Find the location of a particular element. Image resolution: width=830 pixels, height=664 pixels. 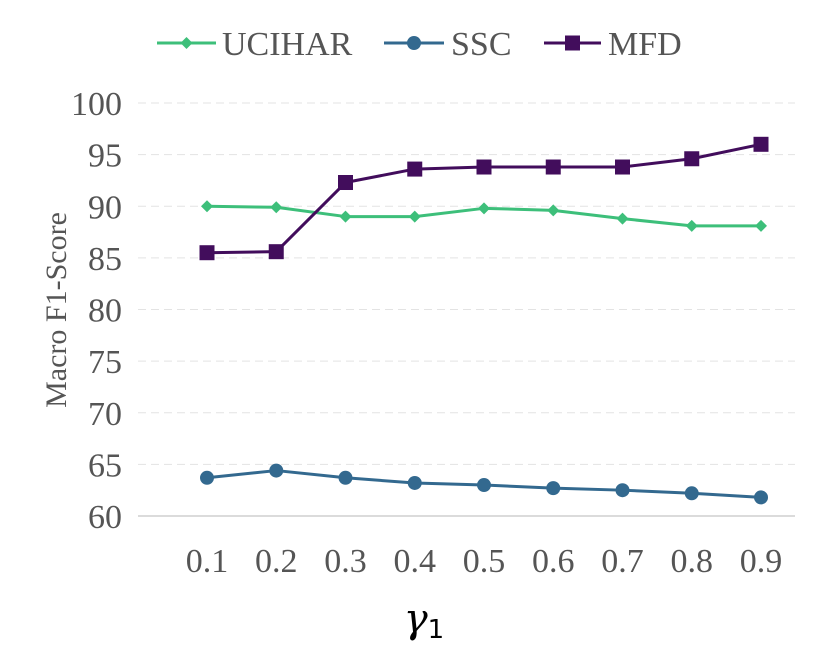

x-tick-labels: 0.1 0.2 0.3 0.4 0.5 0.6 0.7 0.8 0.9 is located at coordinates (484, 561).